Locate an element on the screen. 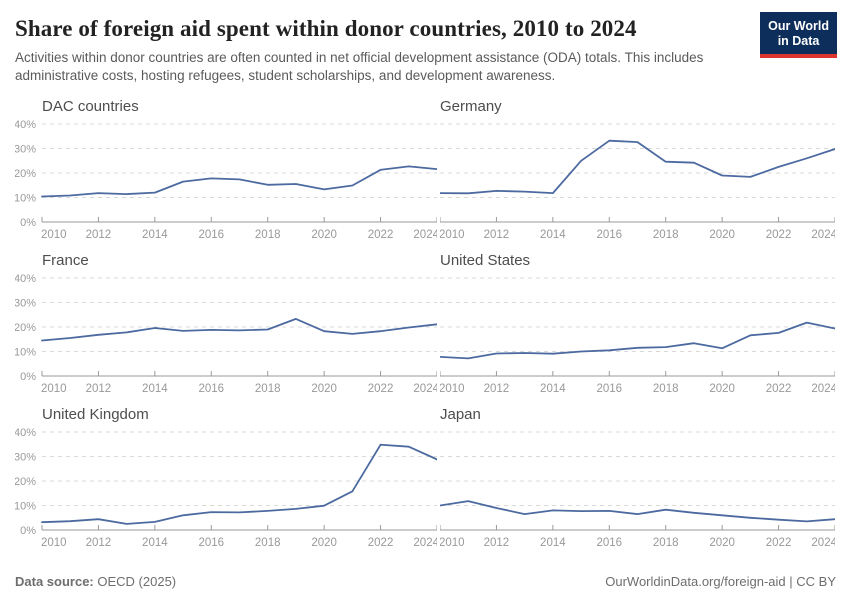  owid-logo-line1: Our World is located at coordinates (798, 26).